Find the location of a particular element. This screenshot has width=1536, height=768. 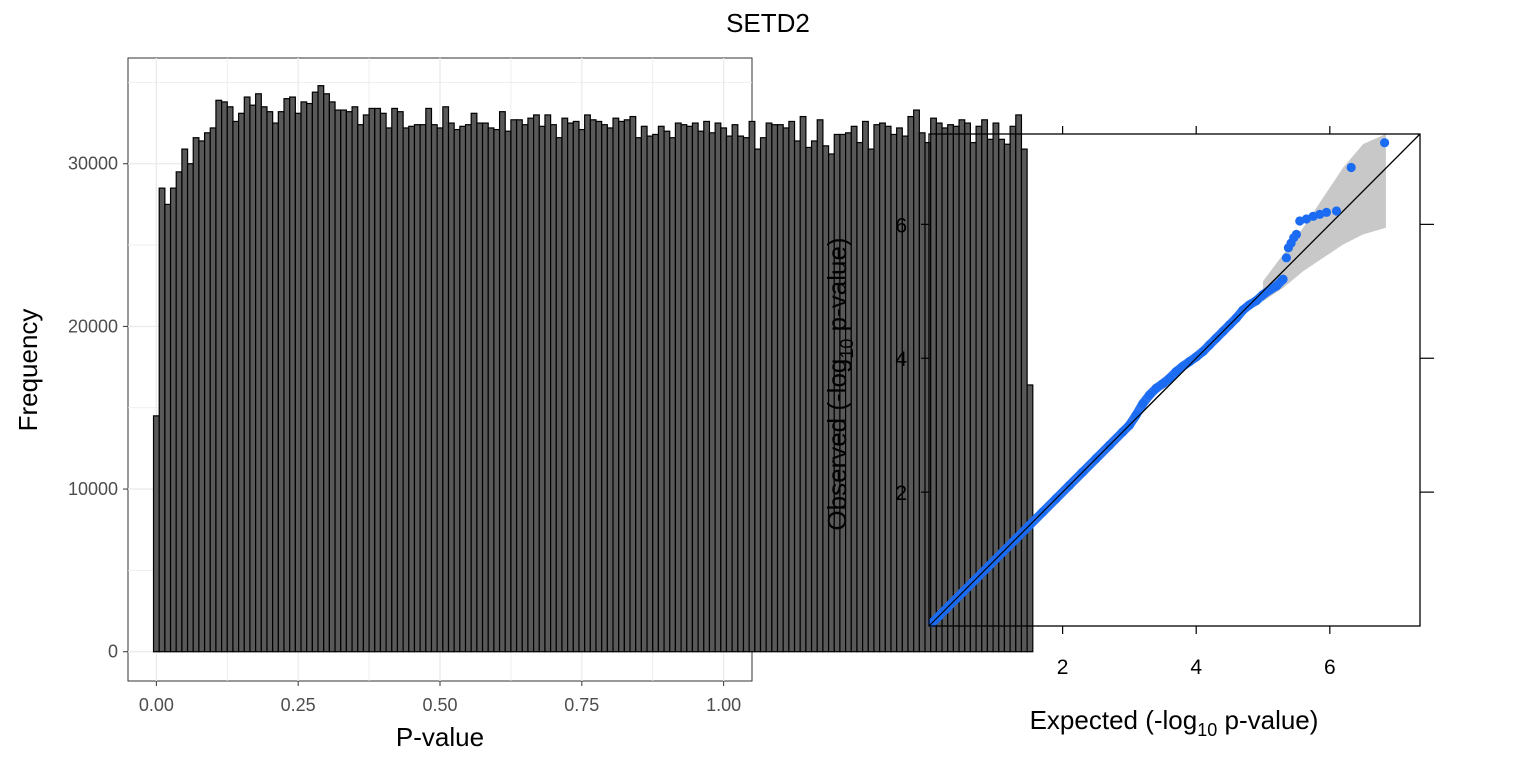

qq-y-axis-title: Observed (-log10 p-value) is located at coordinates (839, 383).